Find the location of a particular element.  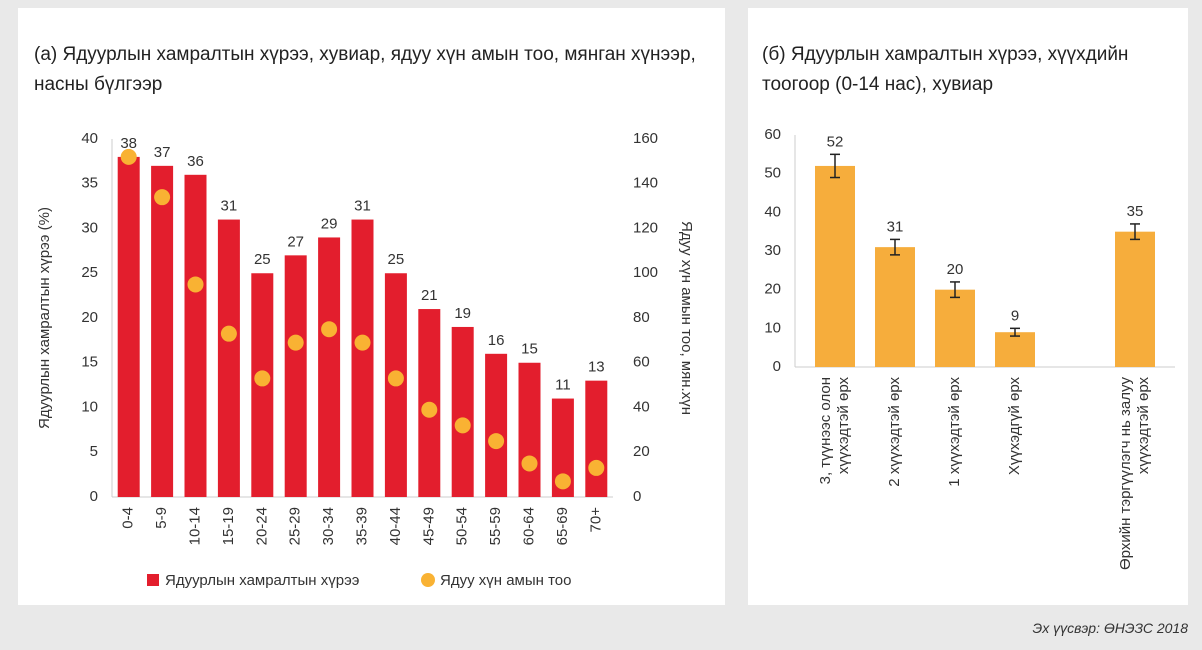

value-label: 16 is located at coordinates (496, 340).